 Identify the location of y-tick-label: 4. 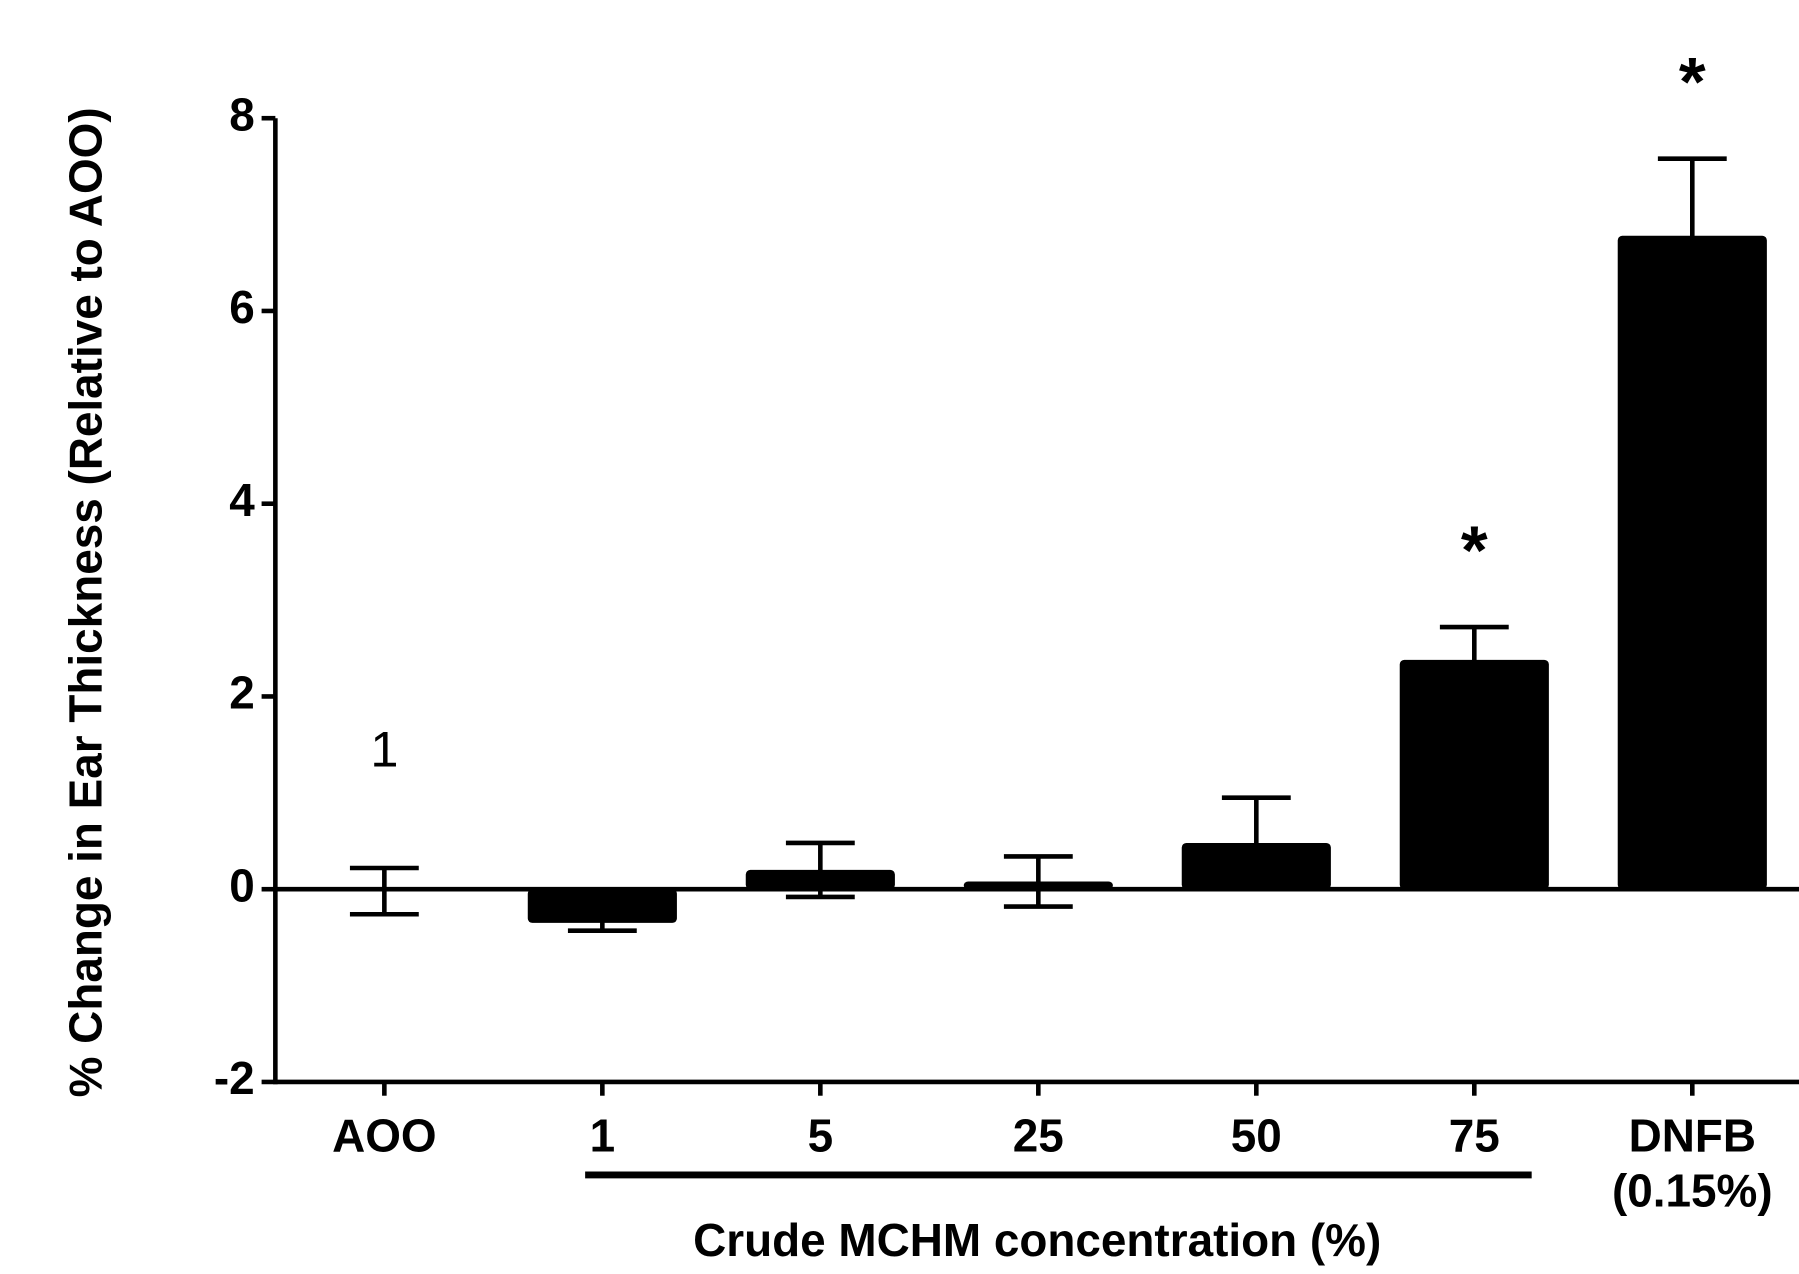
(242, 500).